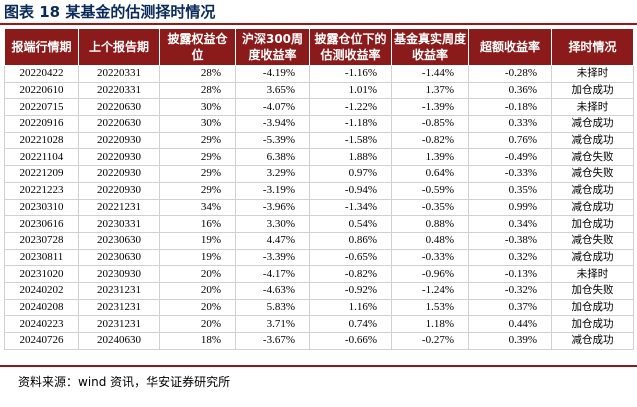 This screenshot has width=637, height=407. I want to click on cell-hs300-return: 3.65%, so click(272, 90).